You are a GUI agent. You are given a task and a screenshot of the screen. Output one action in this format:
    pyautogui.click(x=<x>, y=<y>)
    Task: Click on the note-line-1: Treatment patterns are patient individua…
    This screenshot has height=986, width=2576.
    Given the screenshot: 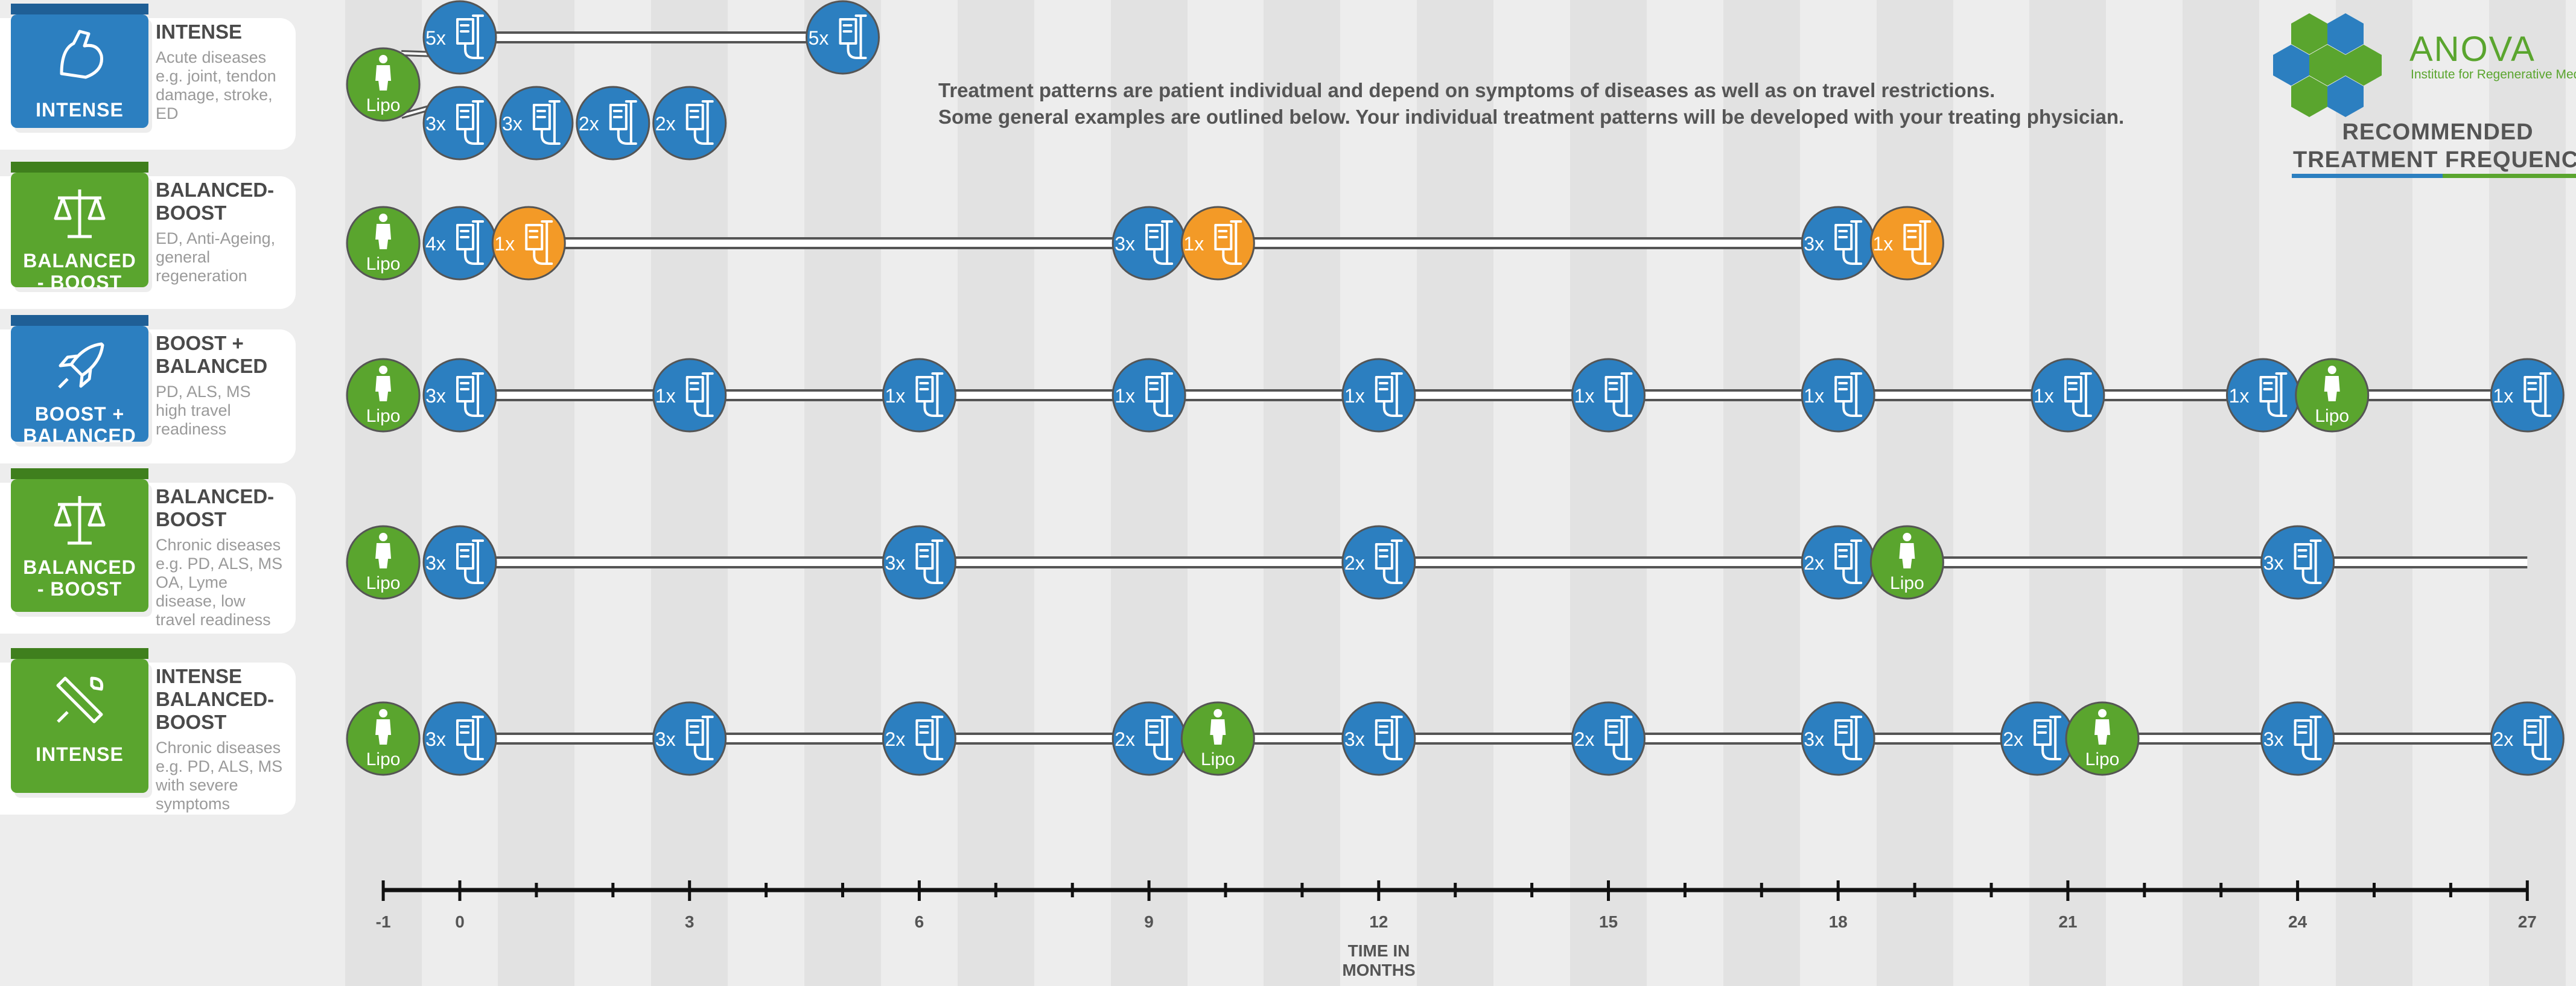 What is the action you would take?
    pyautogui.click(x=1467, y=90)
    